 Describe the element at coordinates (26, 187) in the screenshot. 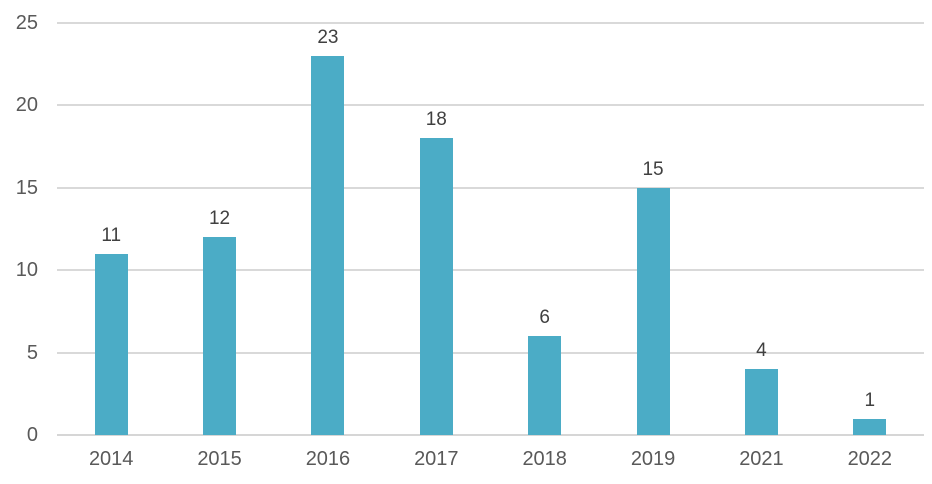

I see `y-axis-tick-label: 15` at that location.